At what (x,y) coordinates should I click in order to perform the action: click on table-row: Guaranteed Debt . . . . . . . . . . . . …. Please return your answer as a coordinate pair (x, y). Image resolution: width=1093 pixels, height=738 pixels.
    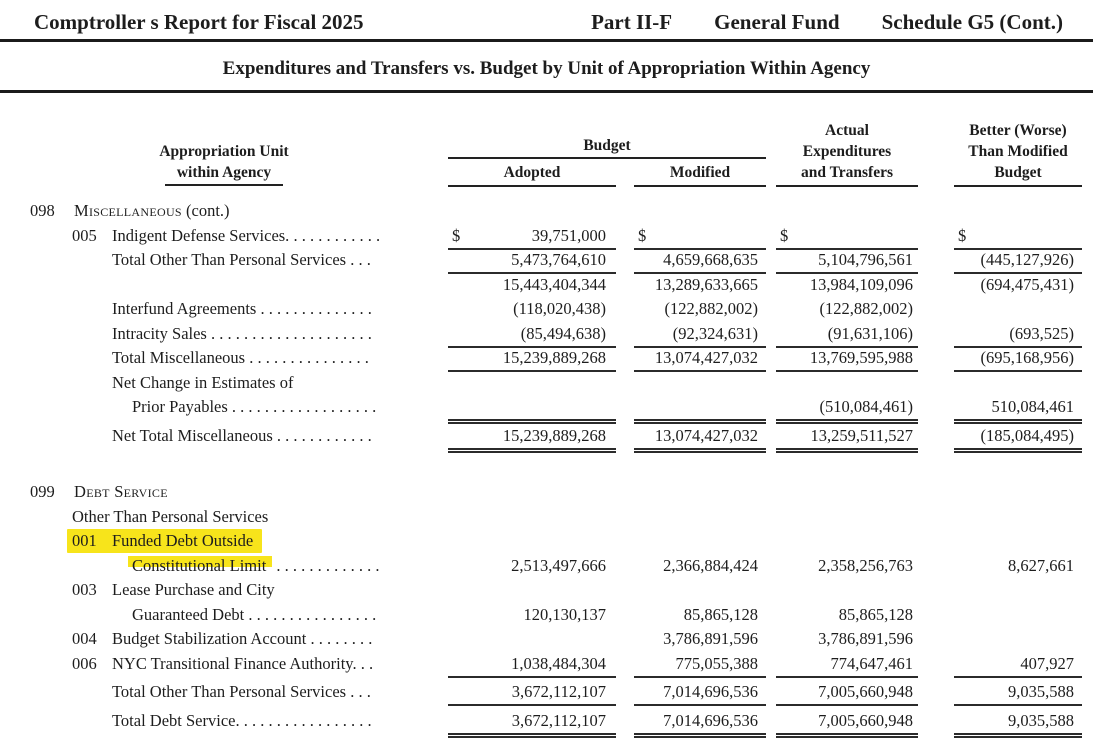
    Looking at the image, I should click on (546, 615).